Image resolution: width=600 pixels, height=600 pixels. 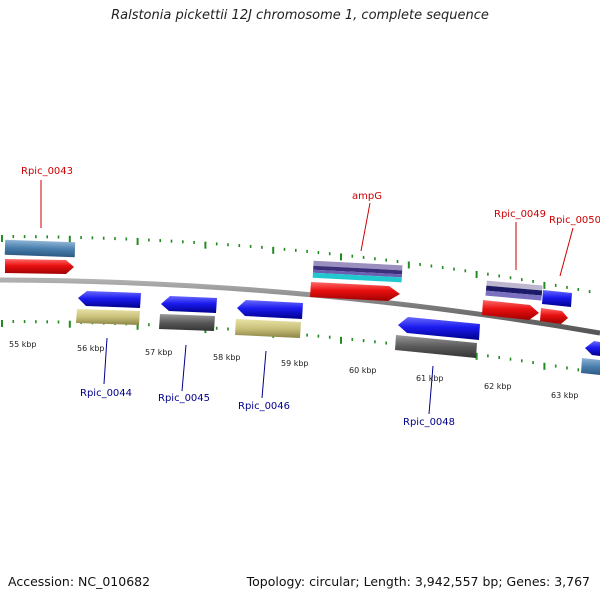 What do you see at coordinates (592, 348) in the screenshot?
I see `feature-edge-cds` at bounding box center [592, 348].